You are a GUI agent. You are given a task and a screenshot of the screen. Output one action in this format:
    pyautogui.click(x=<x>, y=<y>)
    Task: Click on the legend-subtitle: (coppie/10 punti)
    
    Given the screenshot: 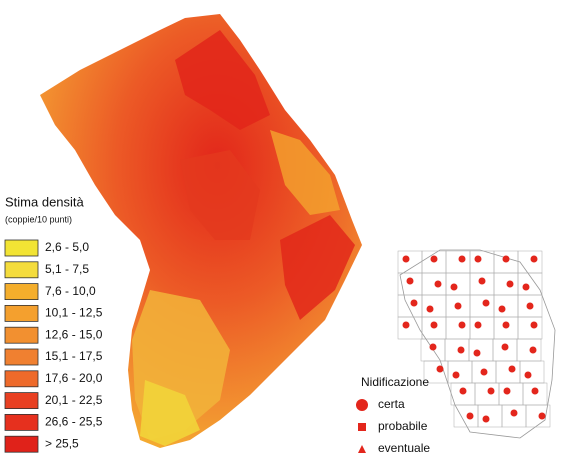 What is the action you would take?
    pyautogui.click(x=38, y=219)
    